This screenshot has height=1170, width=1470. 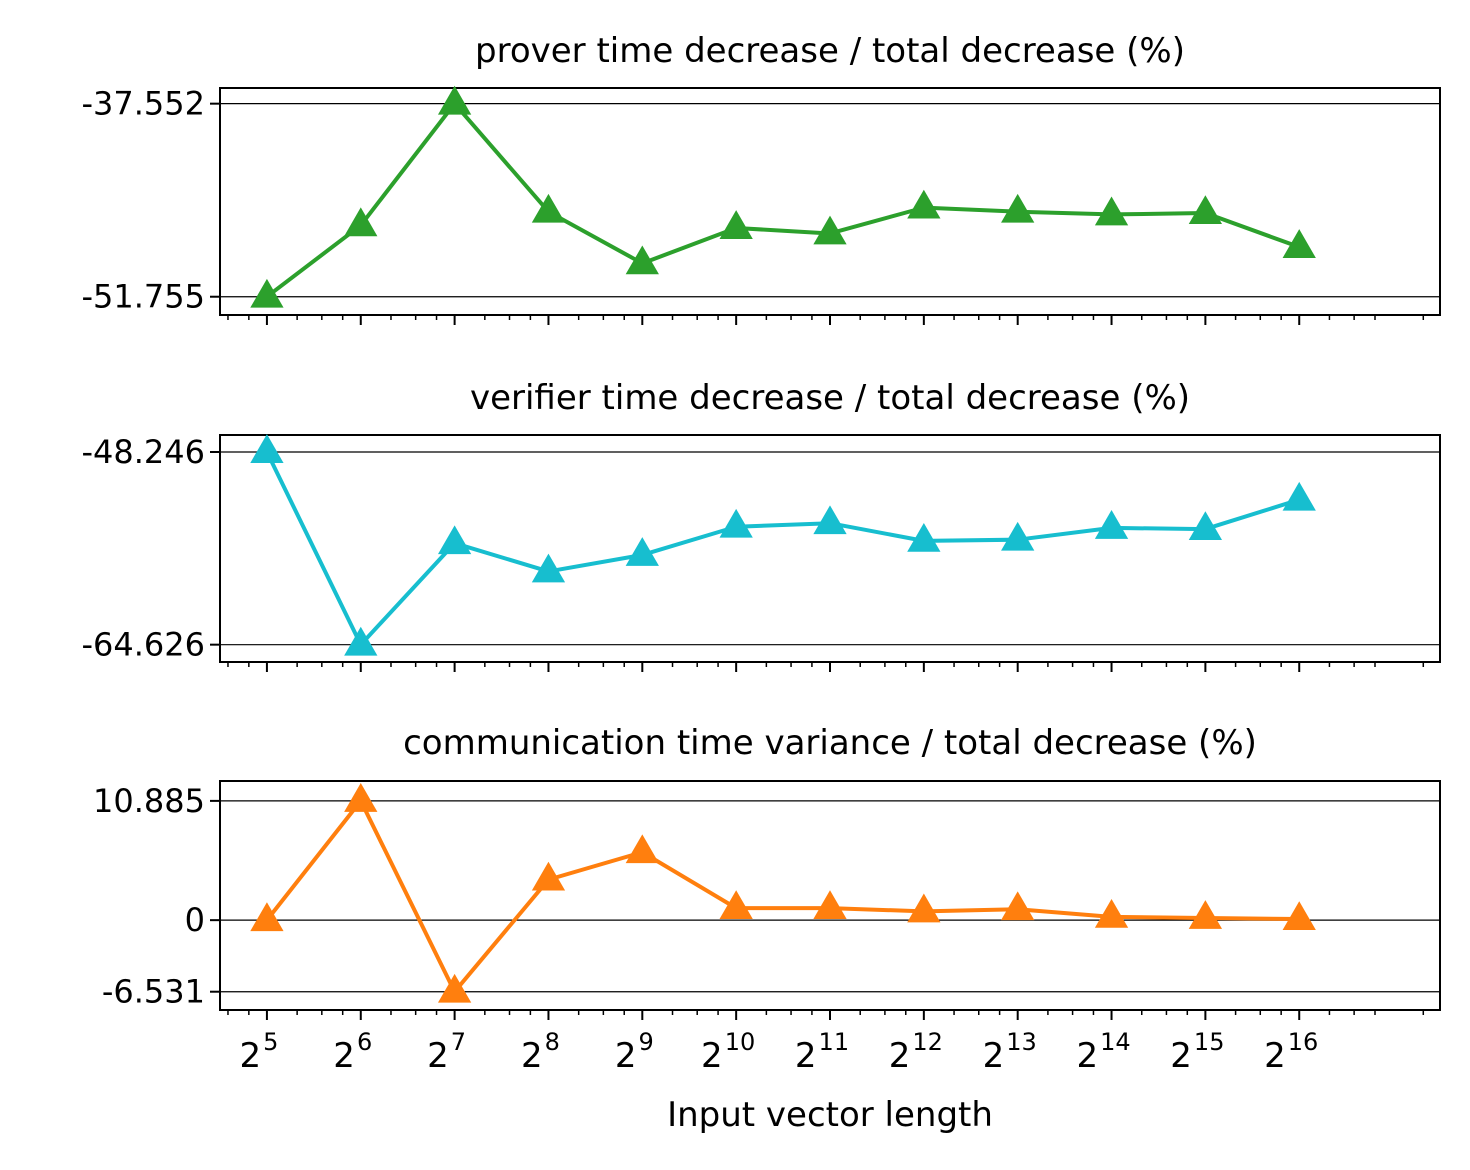 I want to click on xtick-exponent-12: 16, so click(x=1303, y=1042).